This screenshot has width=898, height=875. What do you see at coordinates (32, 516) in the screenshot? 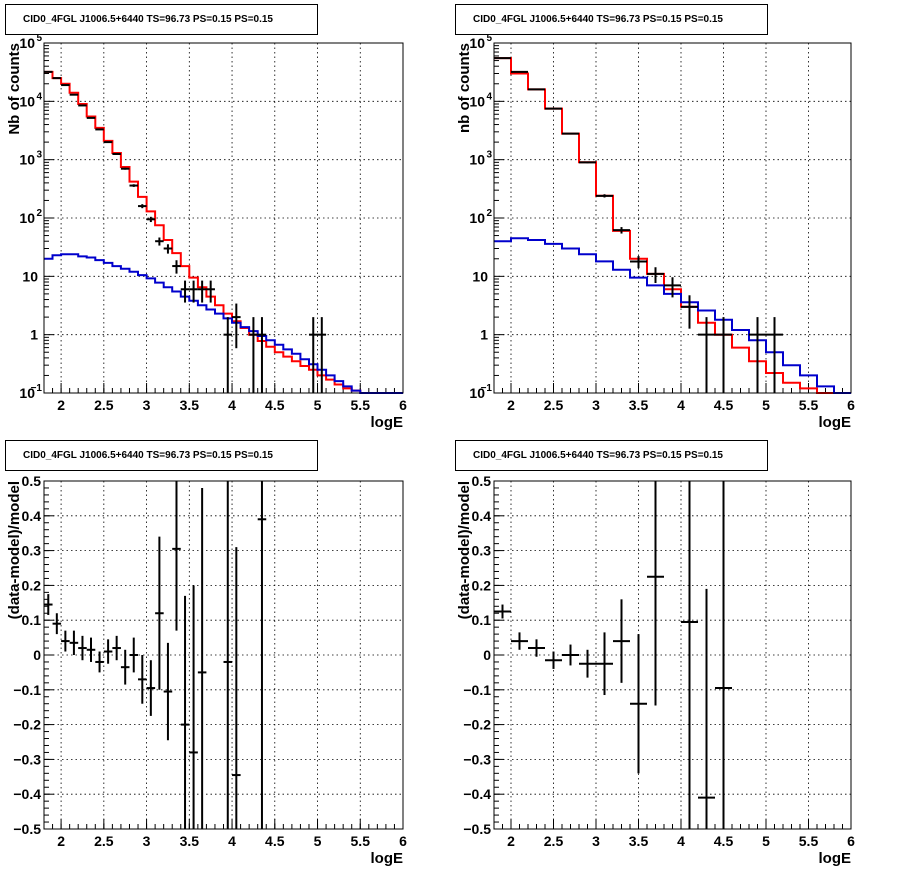
I see `y-tick-label: 0.4` at bounding box center [32, 516].